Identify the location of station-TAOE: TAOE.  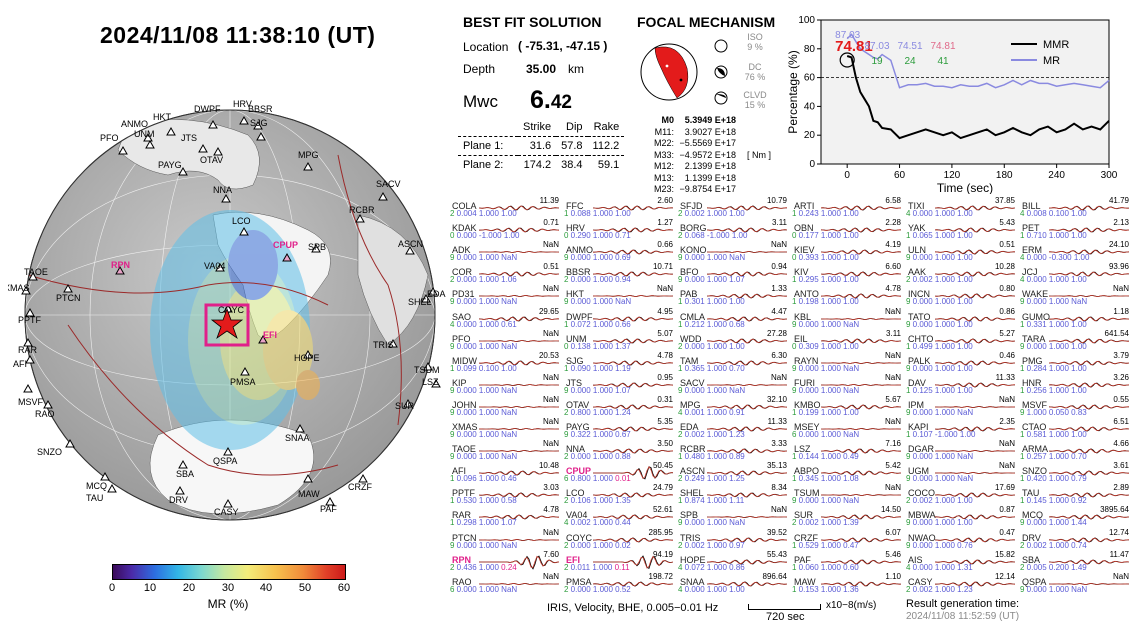
(36, 274).